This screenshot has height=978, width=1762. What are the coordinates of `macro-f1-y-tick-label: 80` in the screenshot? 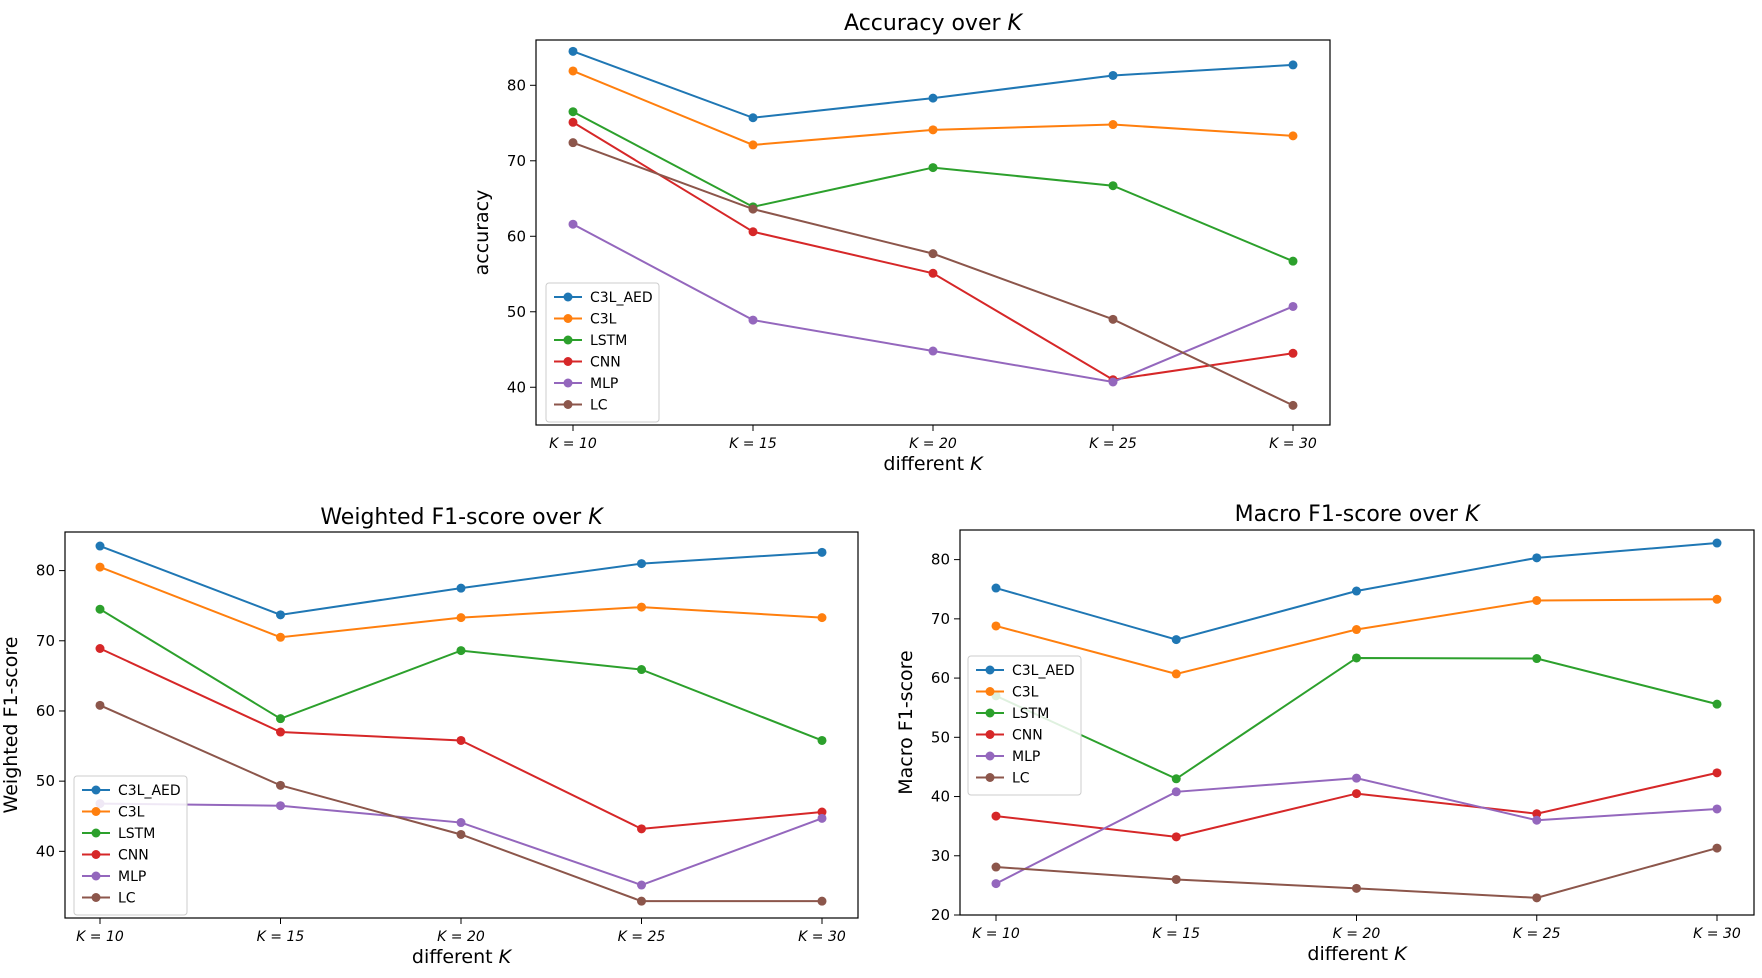 It's located at (940, 560).